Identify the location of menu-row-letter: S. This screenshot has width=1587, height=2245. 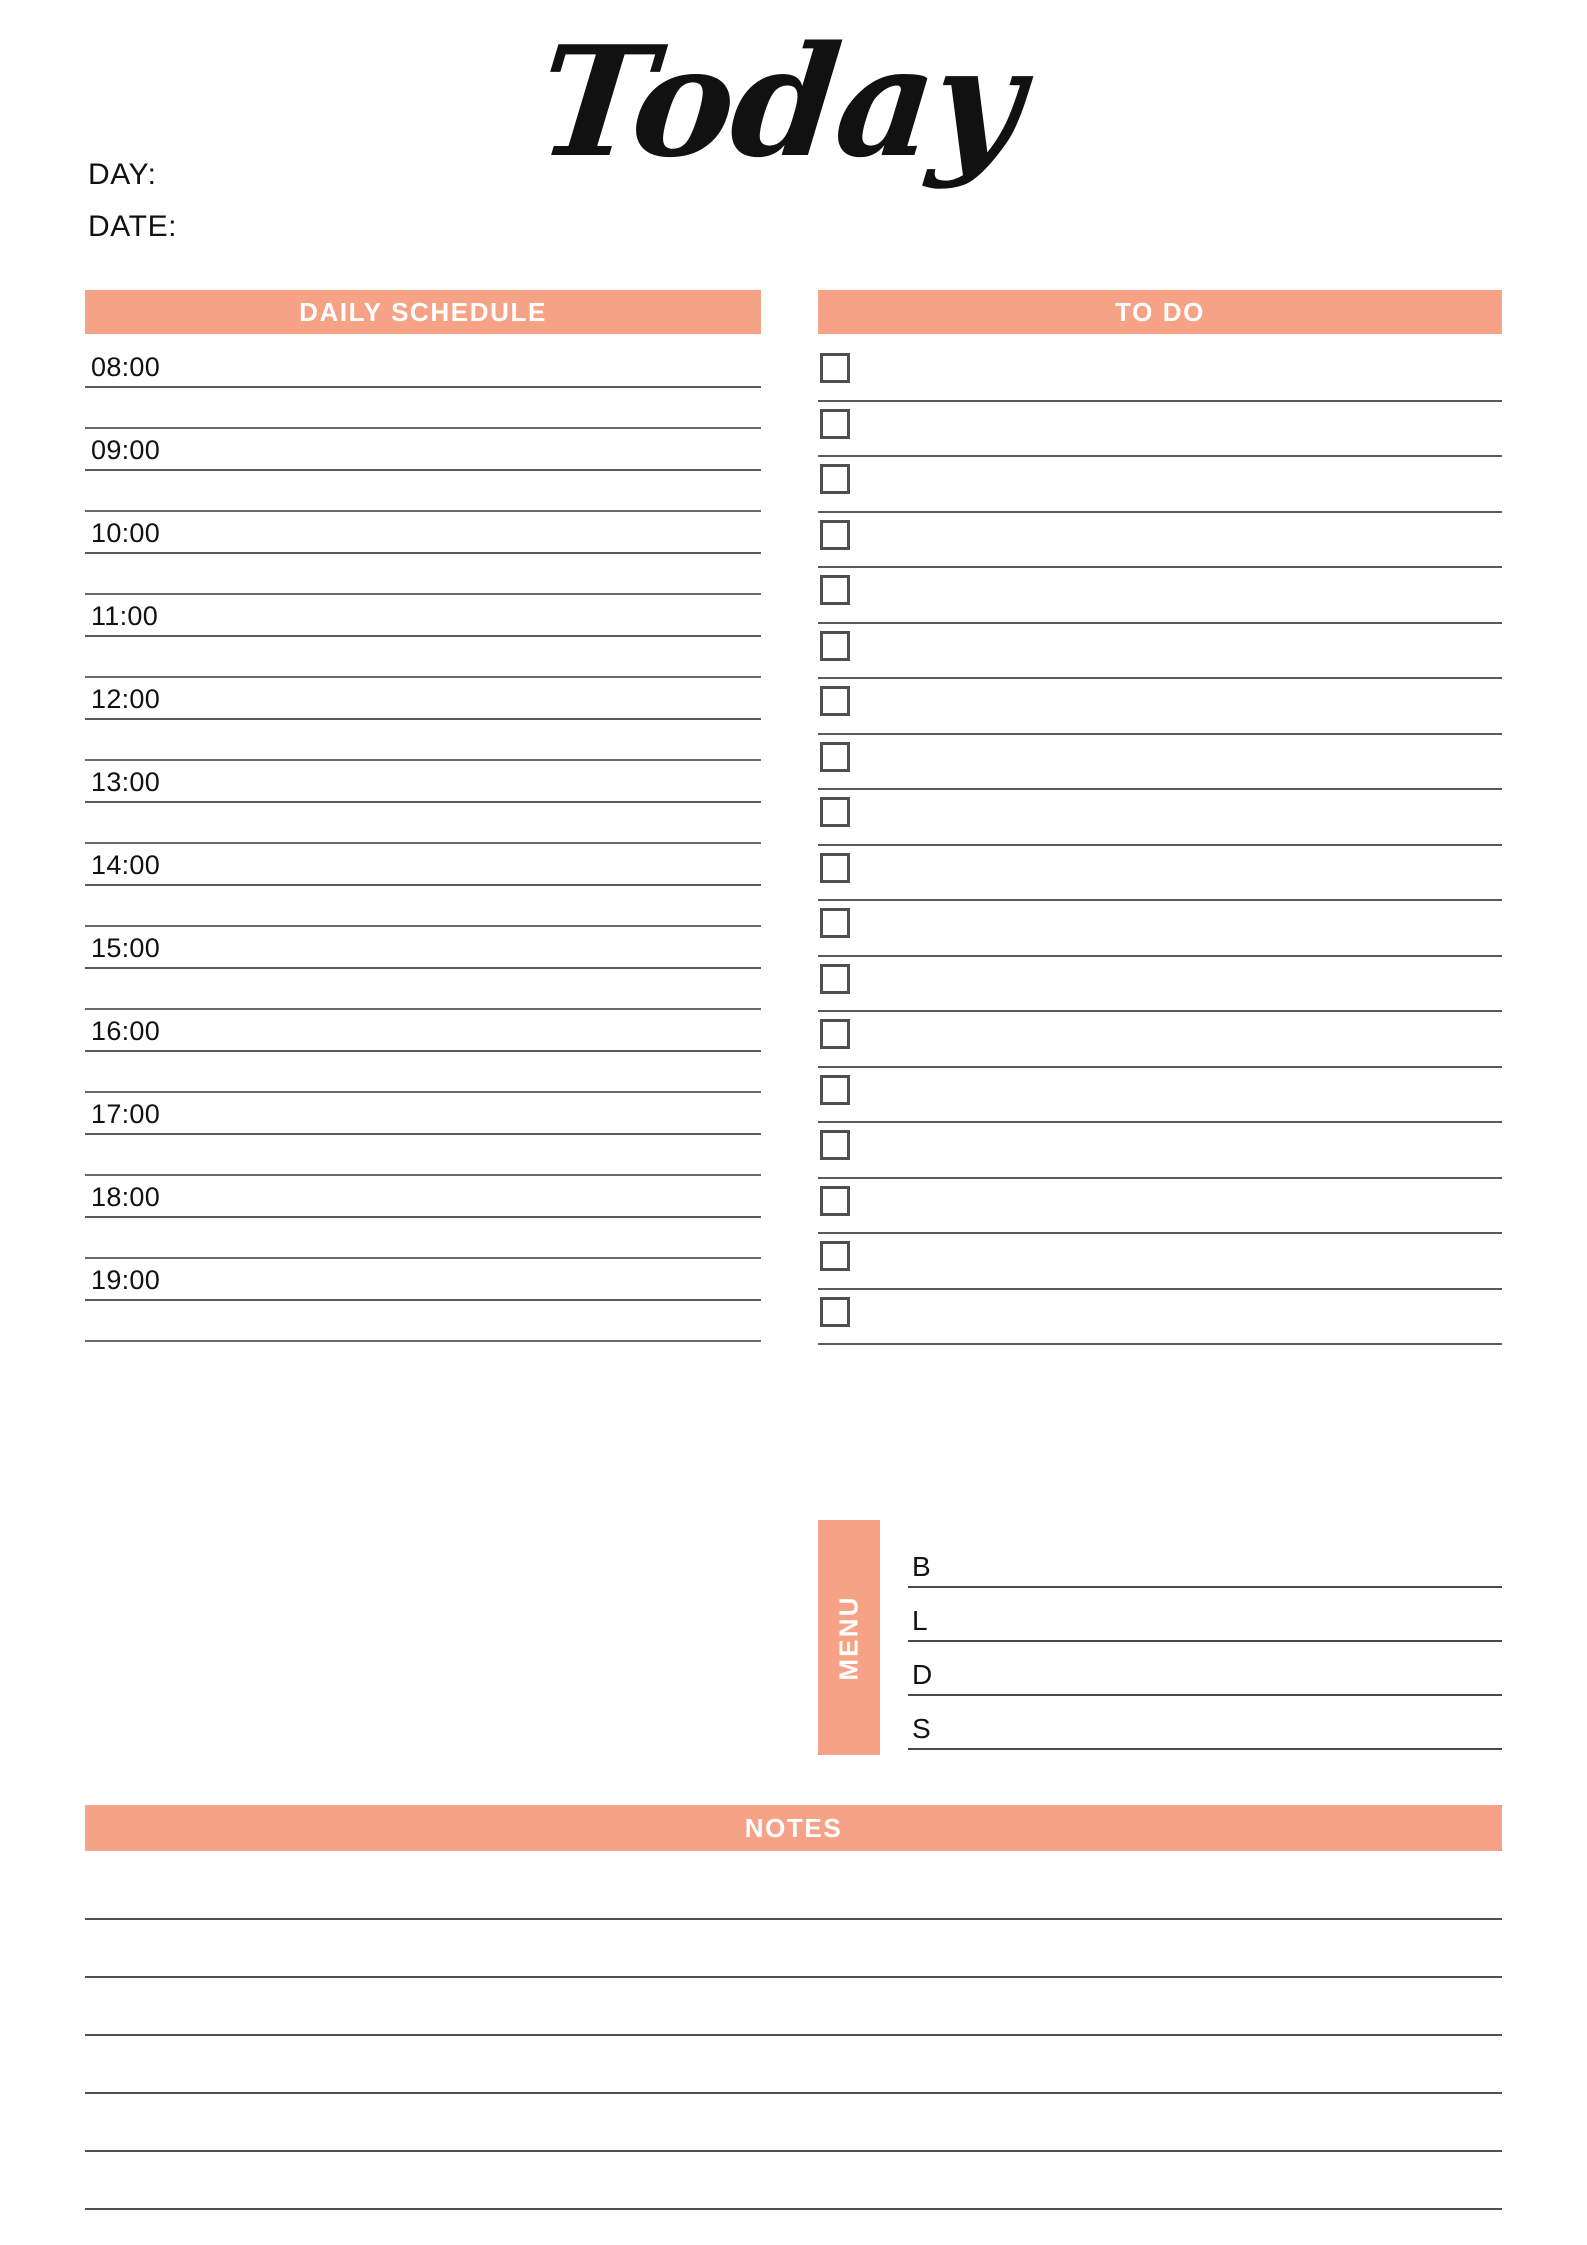
(921, 1728).